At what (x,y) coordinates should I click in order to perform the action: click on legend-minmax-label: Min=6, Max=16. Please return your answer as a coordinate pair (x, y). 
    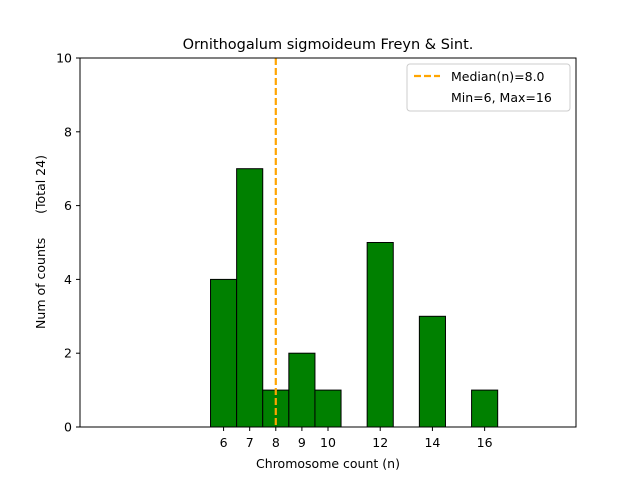
    Looking at the image, I should click on (501, 97).